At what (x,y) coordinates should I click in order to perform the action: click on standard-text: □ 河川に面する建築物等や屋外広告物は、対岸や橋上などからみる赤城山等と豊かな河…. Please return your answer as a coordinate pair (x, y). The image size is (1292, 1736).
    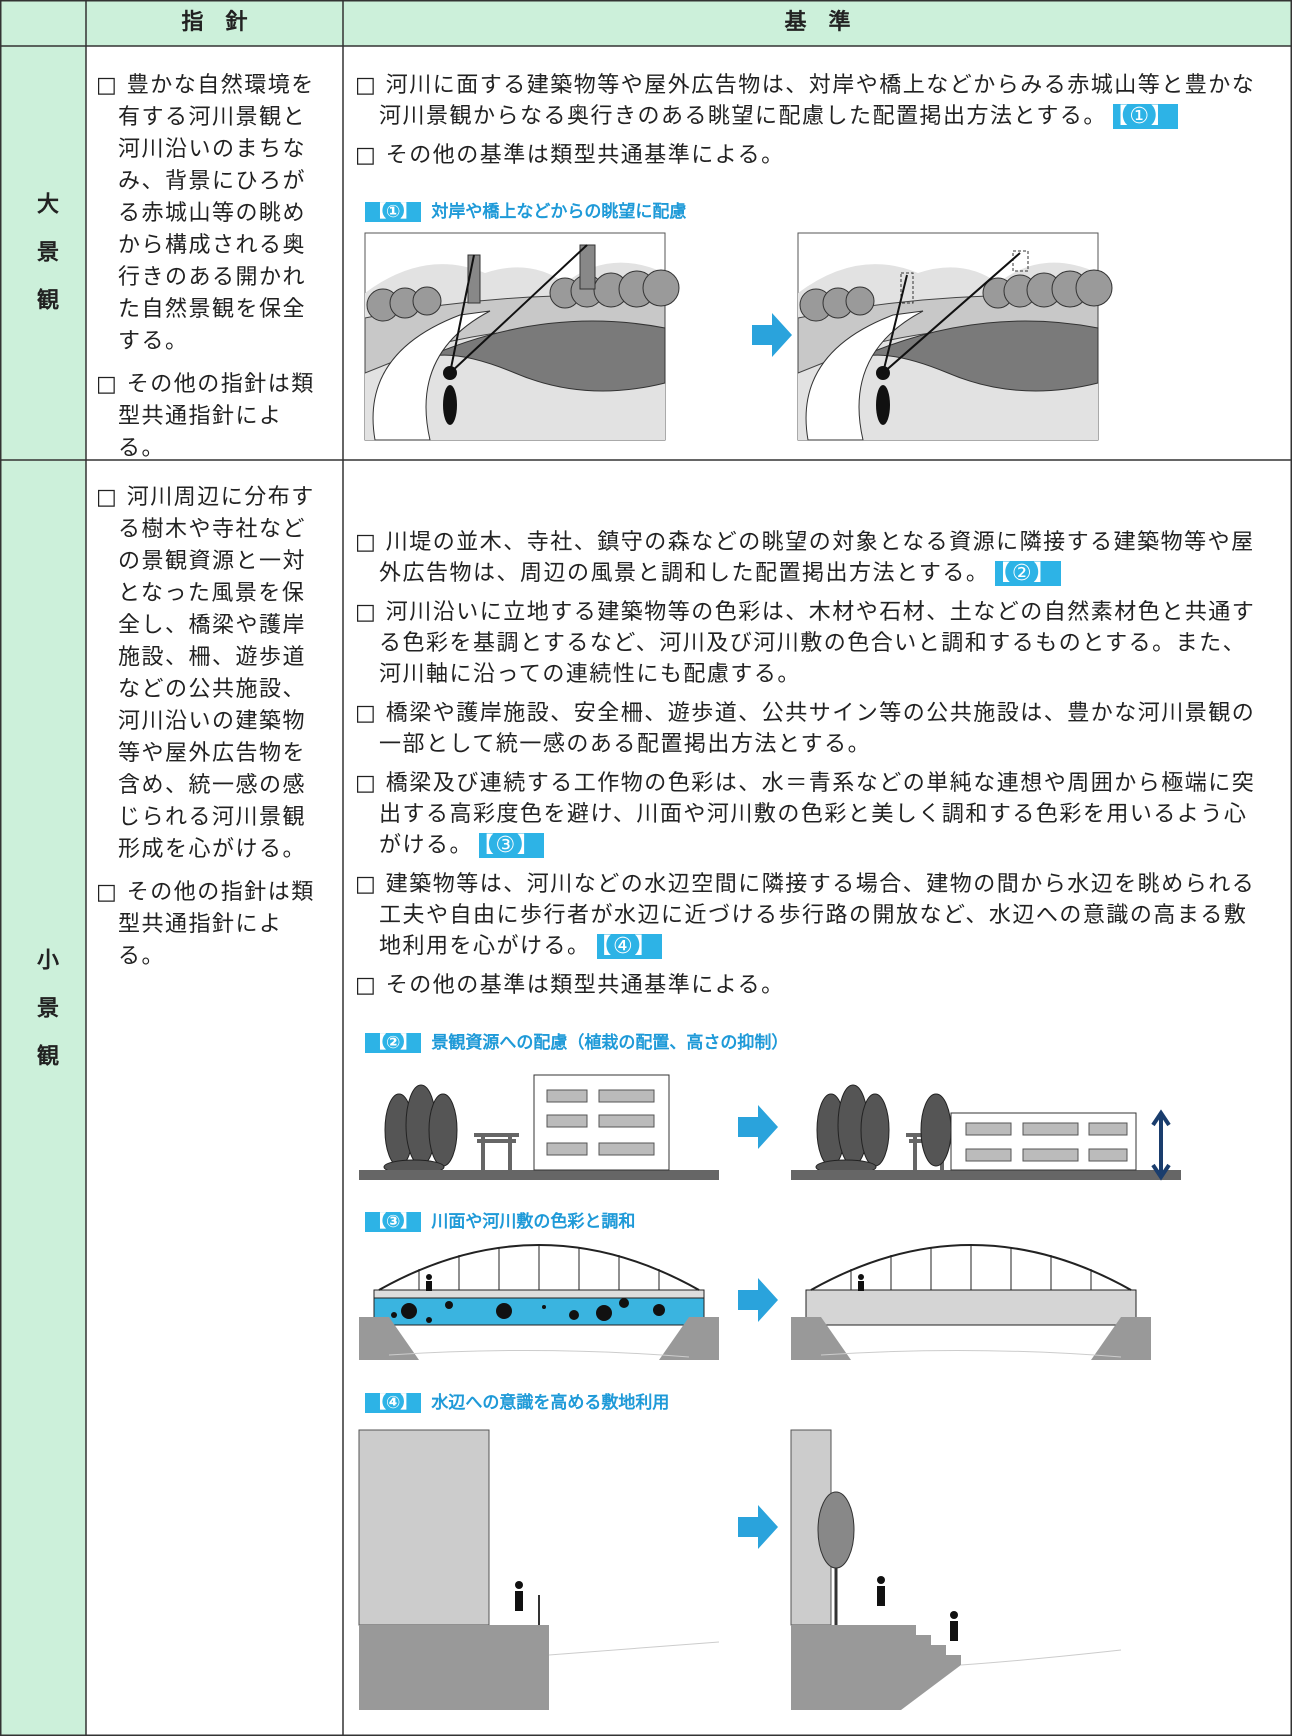
    Looking at the image, I should click on (805, 101).